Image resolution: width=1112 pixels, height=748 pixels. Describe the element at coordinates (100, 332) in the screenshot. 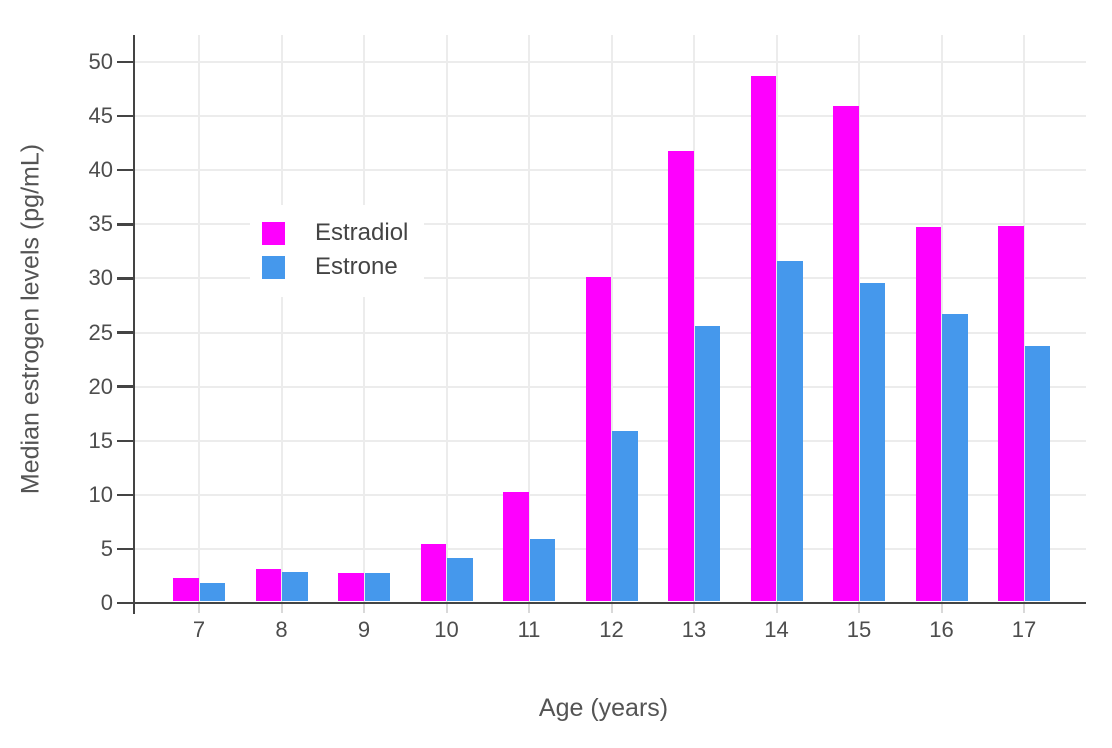

I see `y-tick-label: 25` at that location.